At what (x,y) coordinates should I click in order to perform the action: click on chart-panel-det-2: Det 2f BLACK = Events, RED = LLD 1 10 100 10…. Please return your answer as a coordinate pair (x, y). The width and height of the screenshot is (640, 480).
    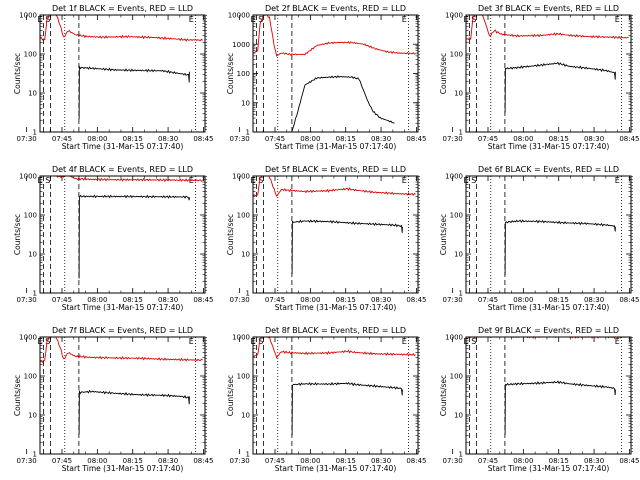
    Looking at the image, I should click on (326, 77).